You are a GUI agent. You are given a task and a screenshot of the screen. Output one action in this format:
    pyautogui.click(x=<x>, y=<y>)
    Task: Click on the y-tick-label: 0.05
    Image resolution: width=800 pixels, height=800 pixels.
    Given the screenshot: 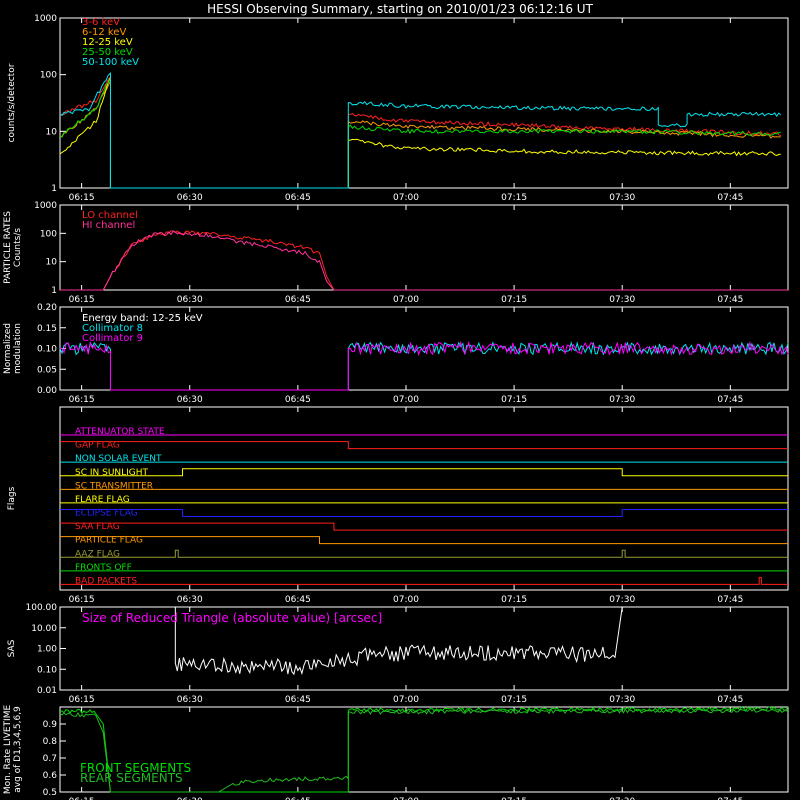 What is the action you would take?
    pyautogui.click(x=47, y=370)
    